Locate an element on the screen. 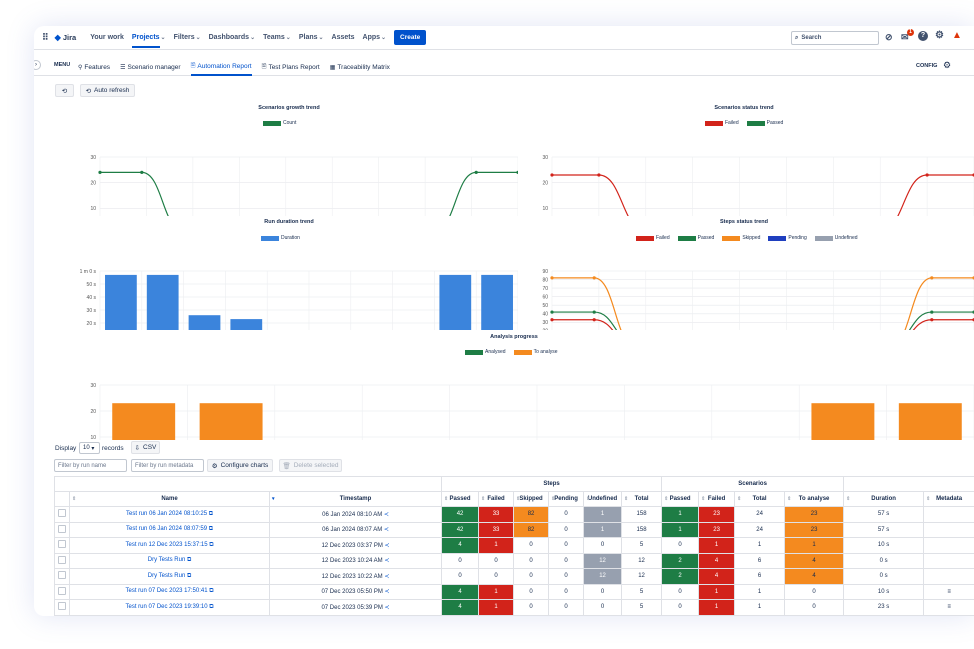 The width and height of the screenshot is (974, 649). run-name-link: Test run 12 Dec 2023 15:37:15 is located at coordinates (166, 544).